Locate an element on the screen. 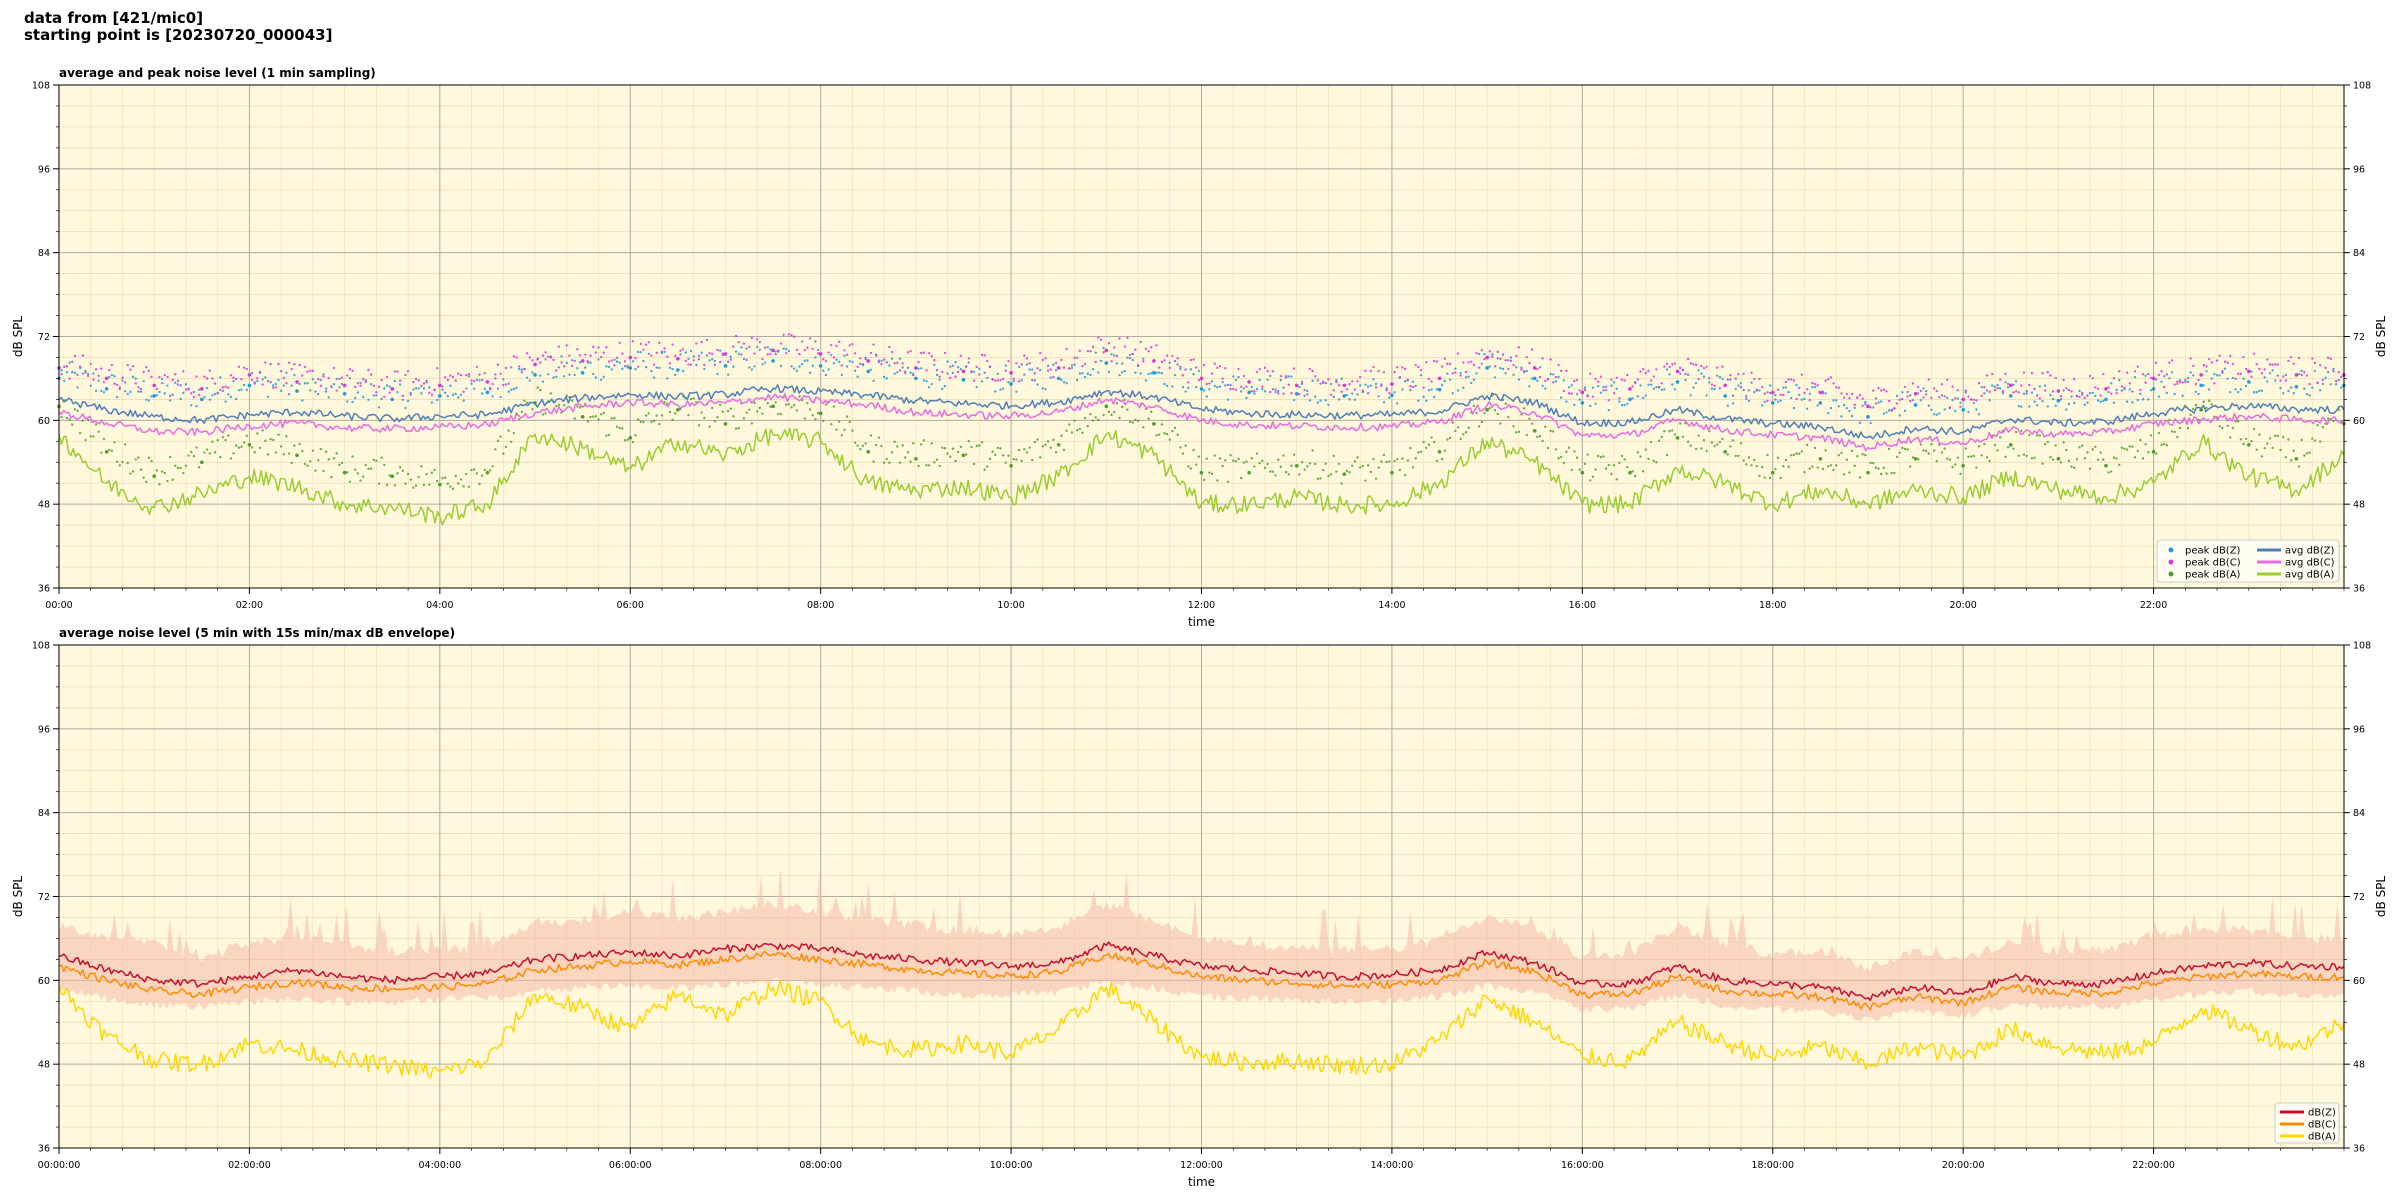  y-tick-label-right: 108 is located at coordinates (2362, 646).